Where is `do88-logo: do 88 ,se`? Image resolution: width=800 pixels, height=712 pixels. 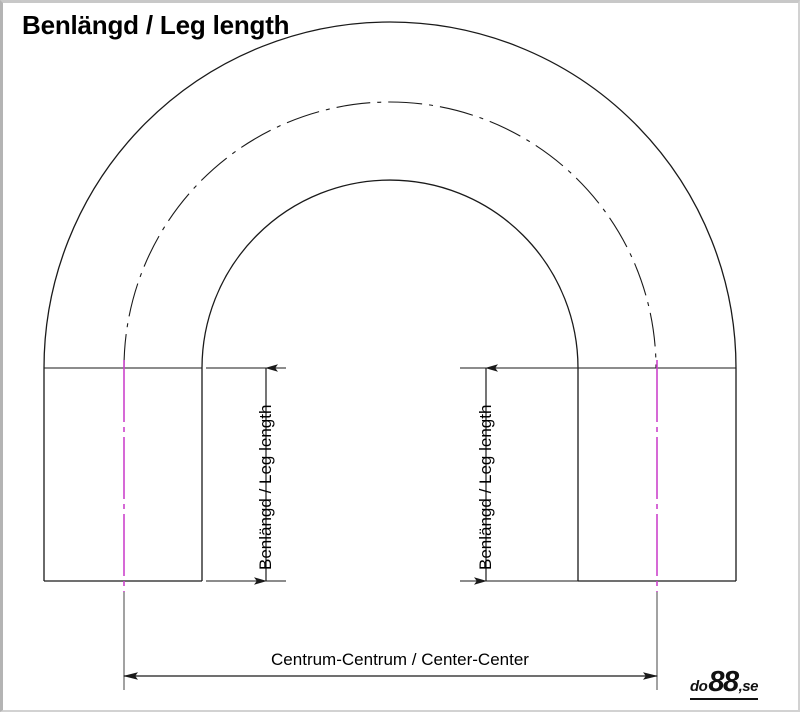 do88-logo: do 88 ,se is located at coordinates (724, 684).